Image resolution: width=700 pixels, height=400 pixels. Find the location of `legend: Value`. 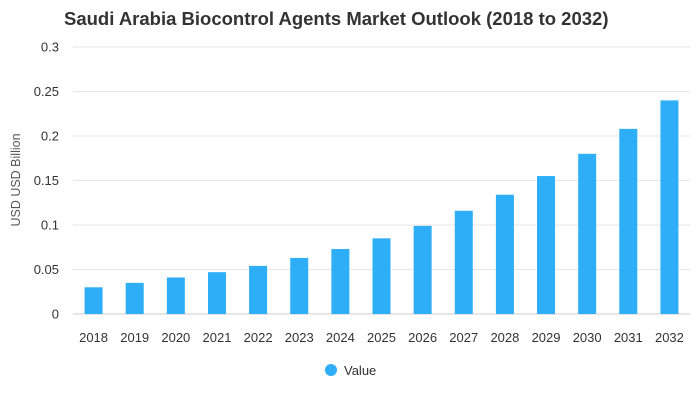

legend: Value is located at coordinates (350, 370).